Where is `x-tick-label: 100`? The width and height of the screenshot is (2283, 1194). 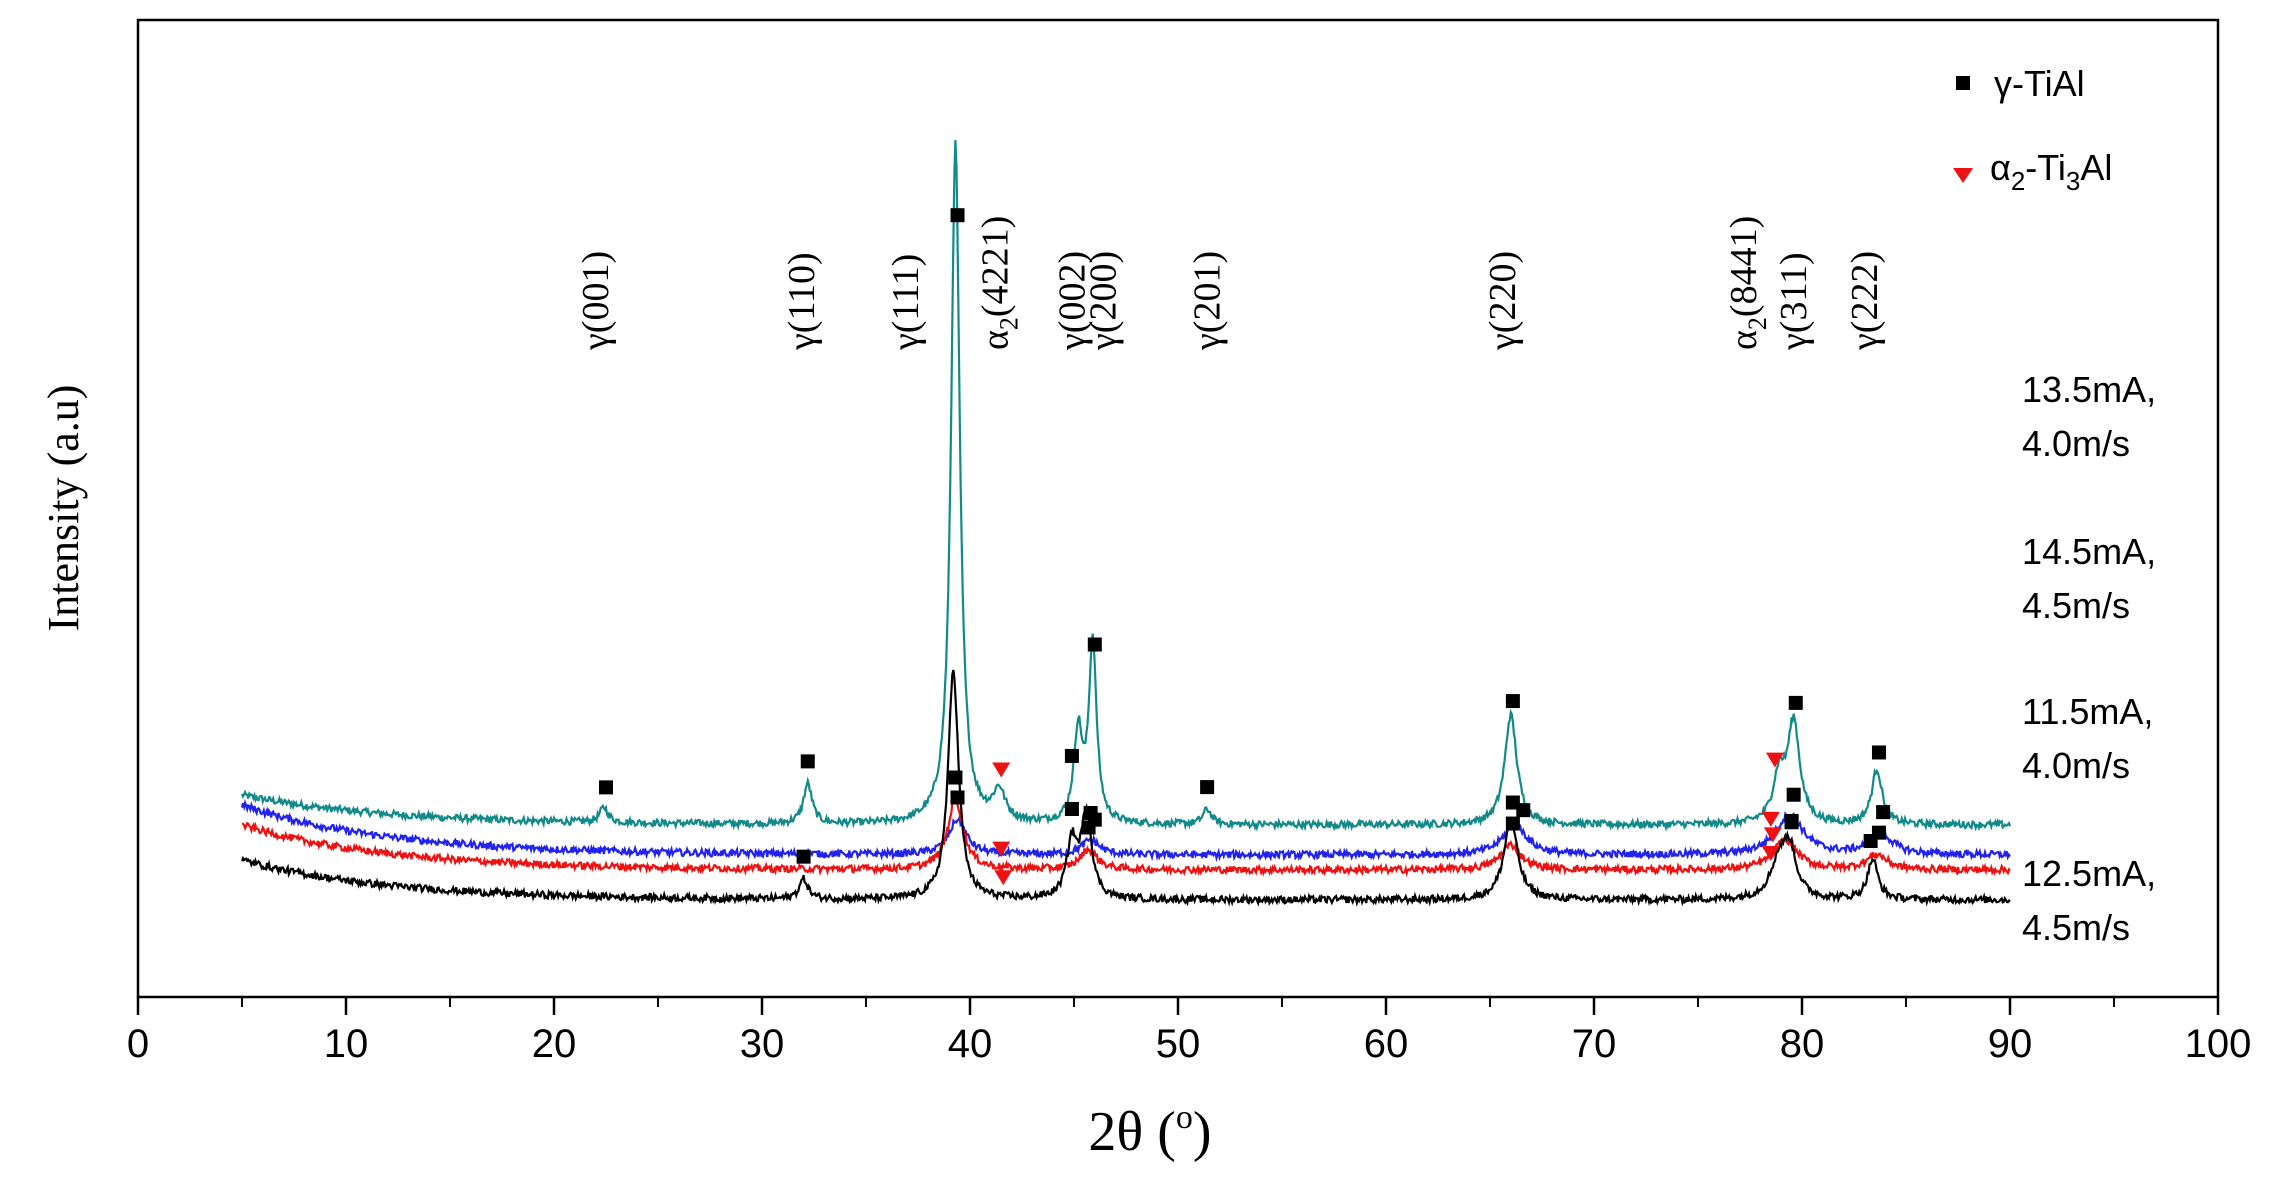
x-tick-label: 100 is located at coordinates (2218, 1044).